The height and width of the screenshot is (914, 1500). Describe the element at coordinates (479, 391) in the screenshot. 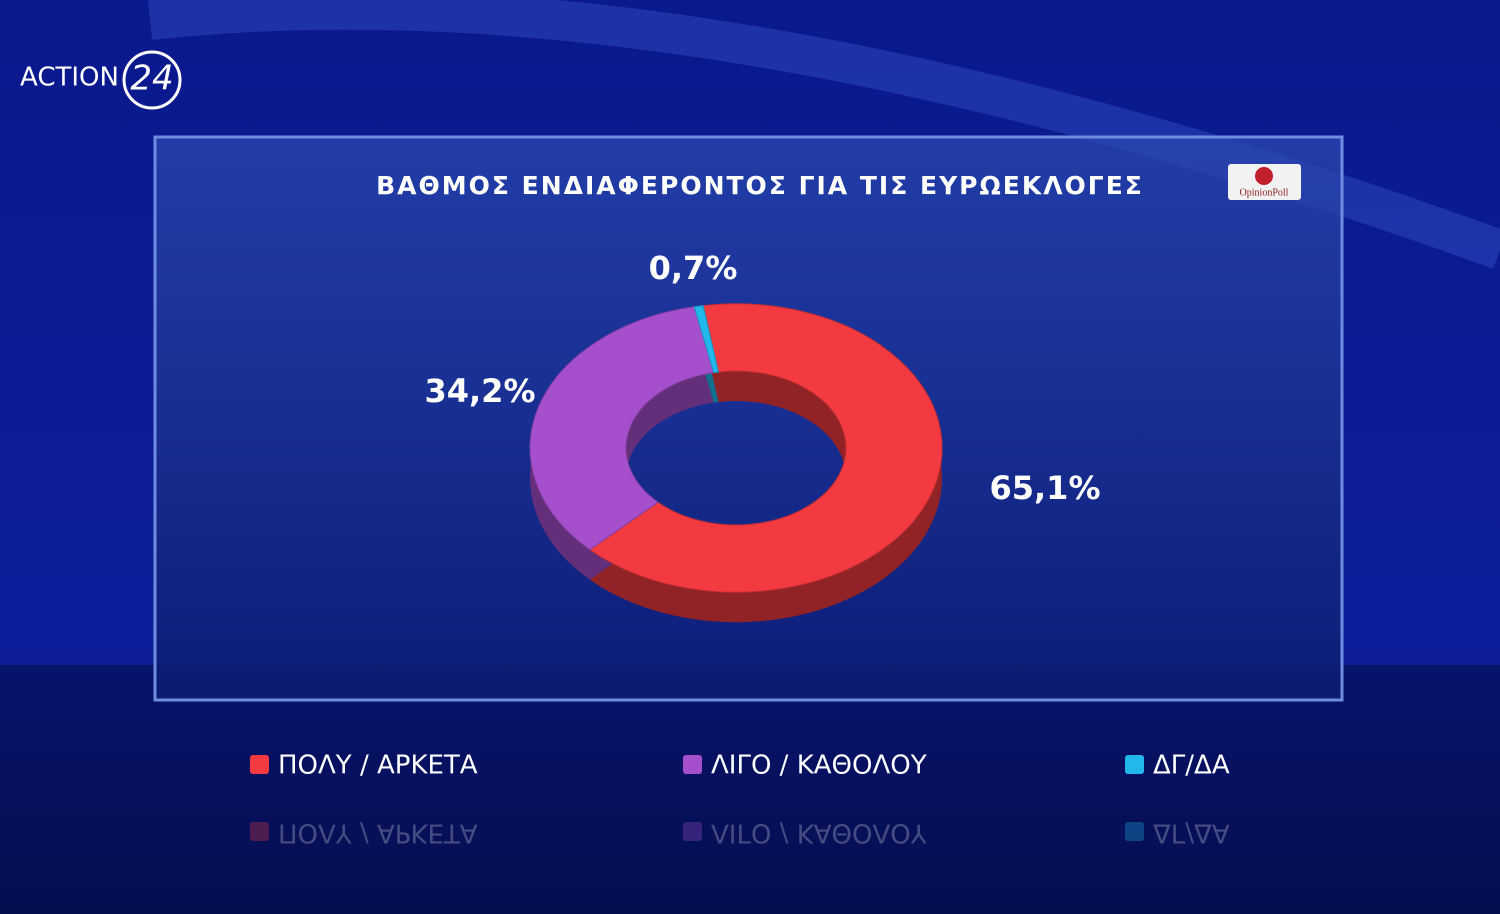

I see `value-label: 34,2%` at that location.